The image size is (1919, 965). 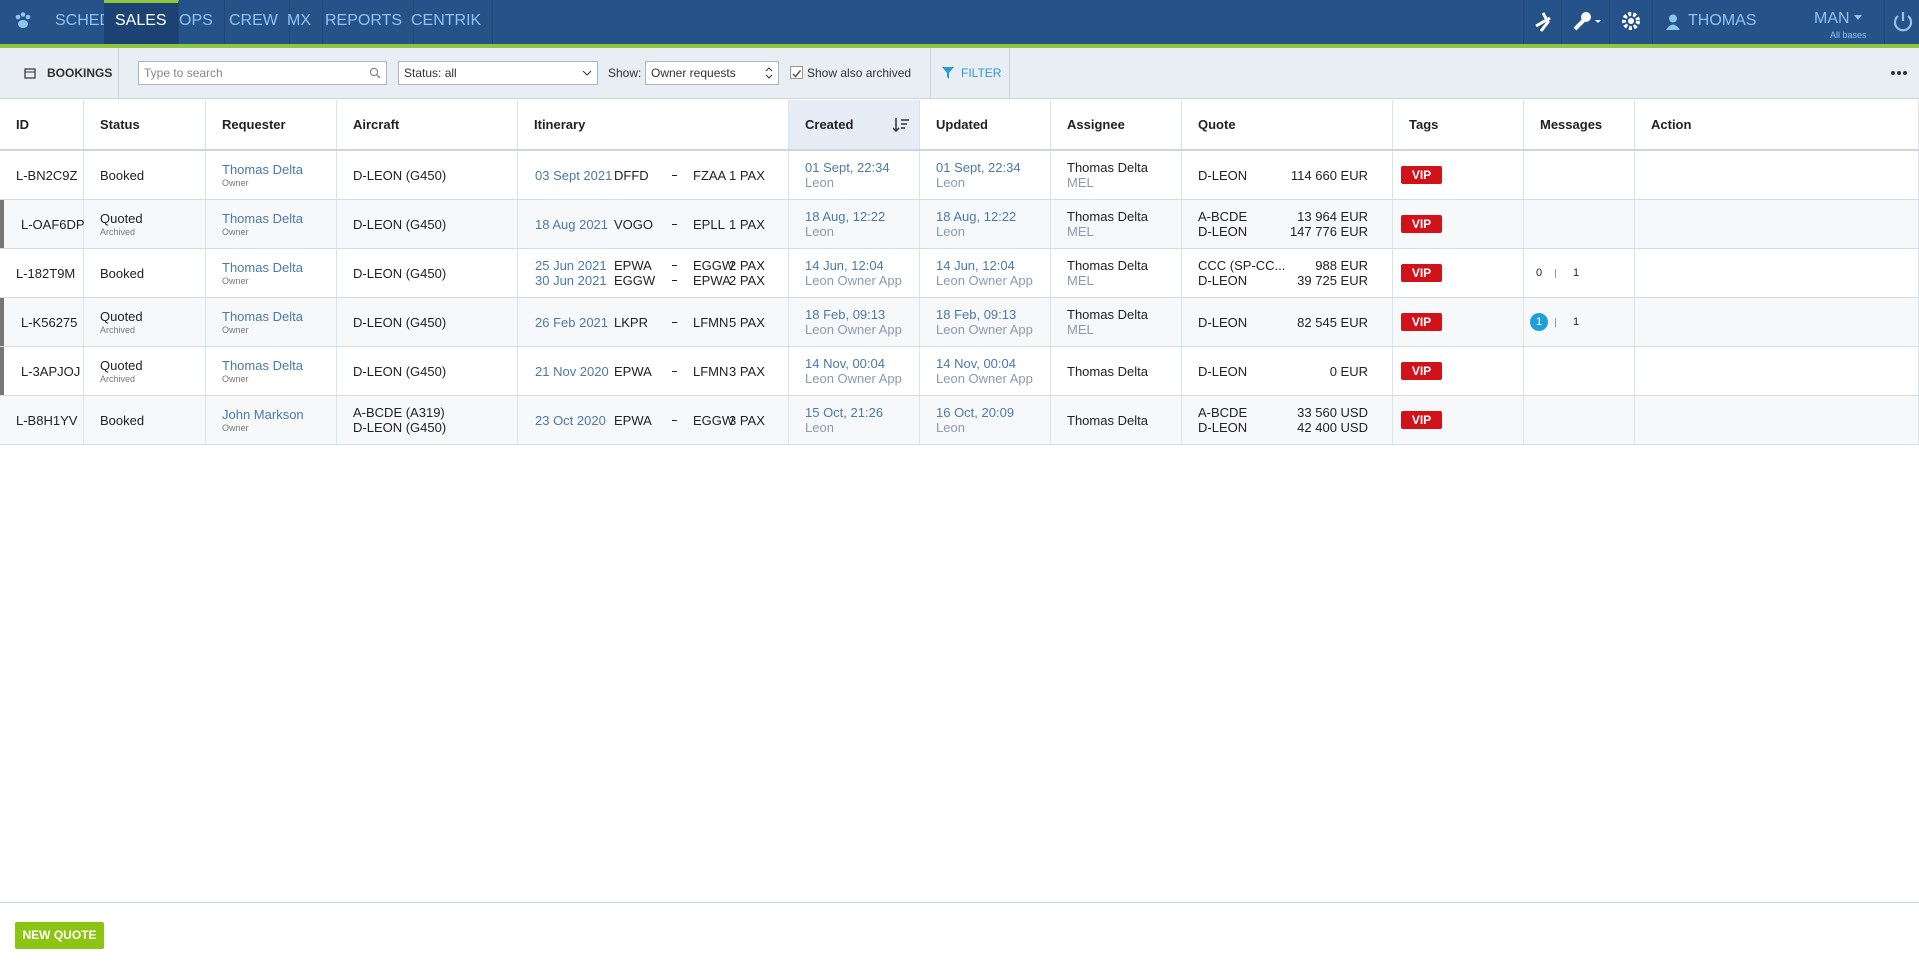 What do you see at coordinates (1332, 412) in the screenshot?
I see `quote-price: 33 560 USD` at bounding box center [1332, 412].